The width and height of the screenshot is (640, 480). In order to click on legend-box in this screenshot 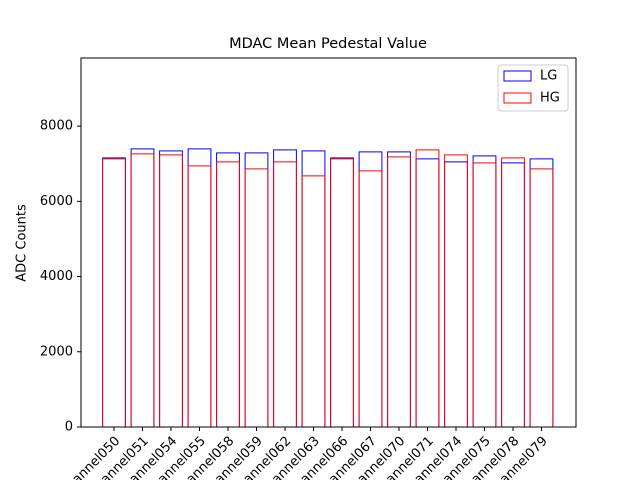, I will do `click(533, 88)`.